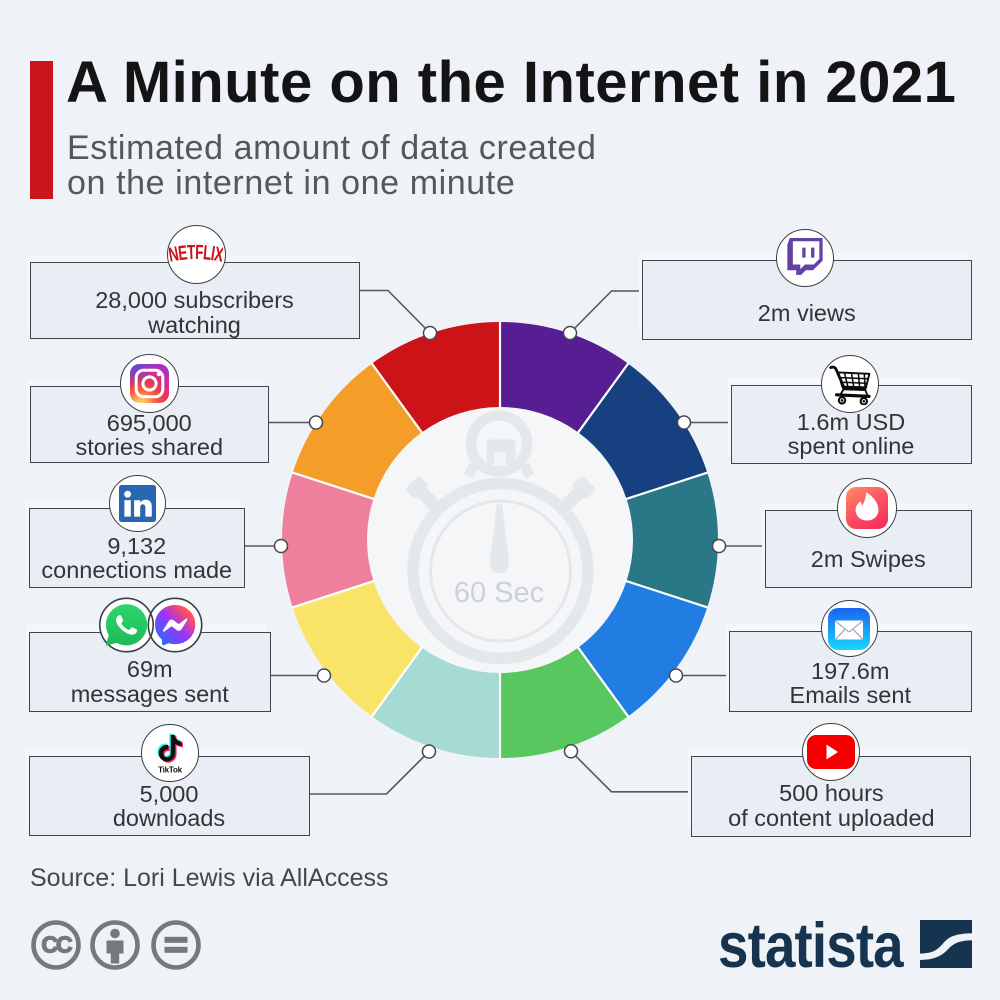  I want to click on svg-text: TikTok, so click(170, 769).